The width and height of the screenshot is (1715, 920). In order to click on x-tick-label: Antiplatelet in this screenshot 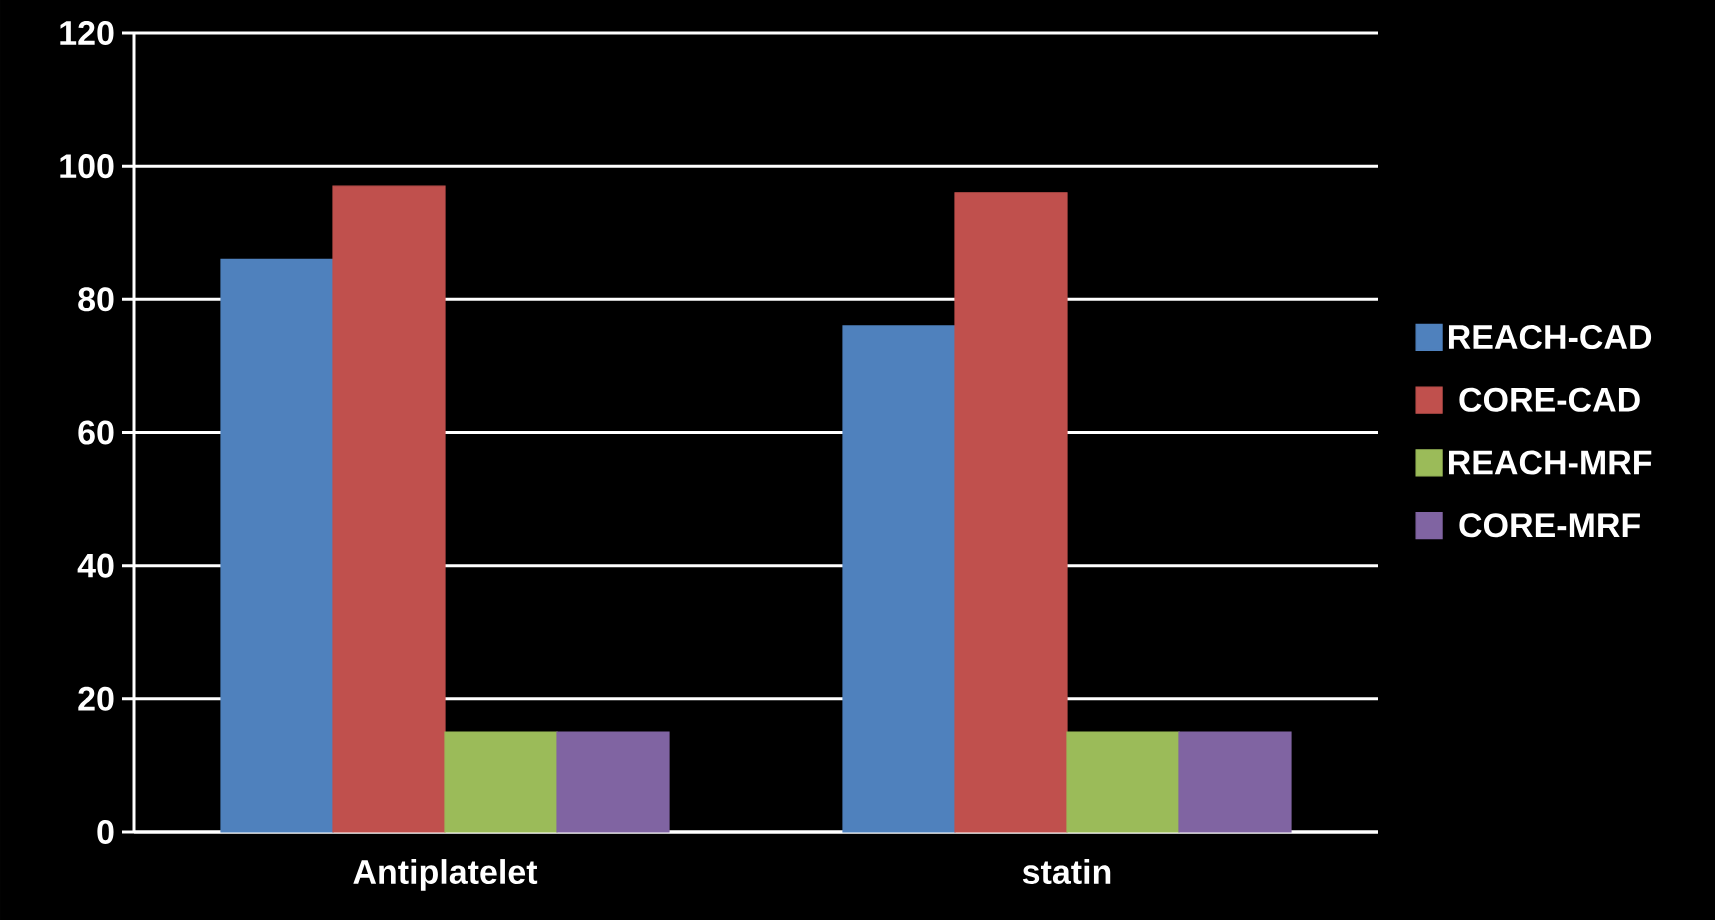, I will do `click(445, 875)`.